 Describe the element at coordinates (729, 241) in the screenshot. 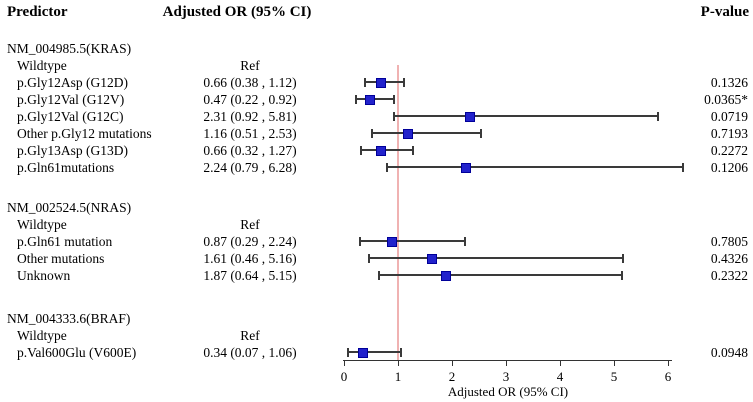

I see `p-value: 0.7805` at that location.